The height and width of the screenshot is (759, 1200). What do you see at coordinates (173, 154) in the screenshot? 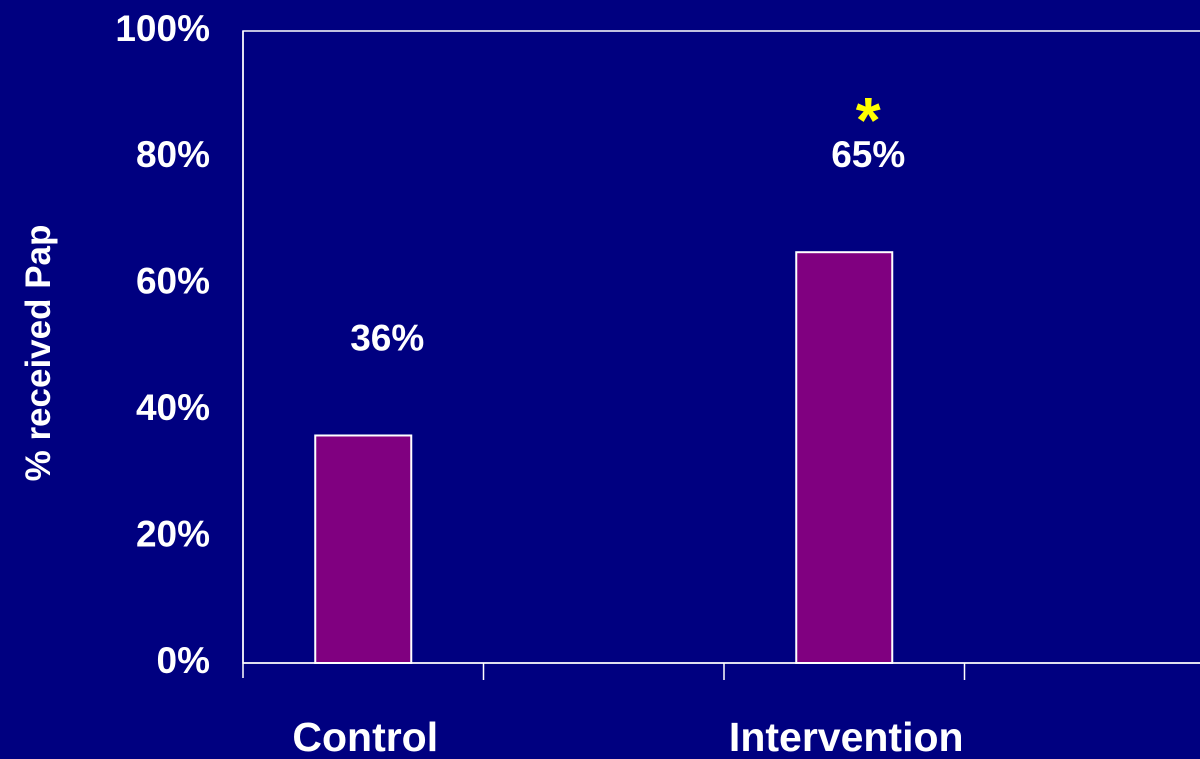
I see `y-tick-label: 80%` at bounding box center [173, 154].